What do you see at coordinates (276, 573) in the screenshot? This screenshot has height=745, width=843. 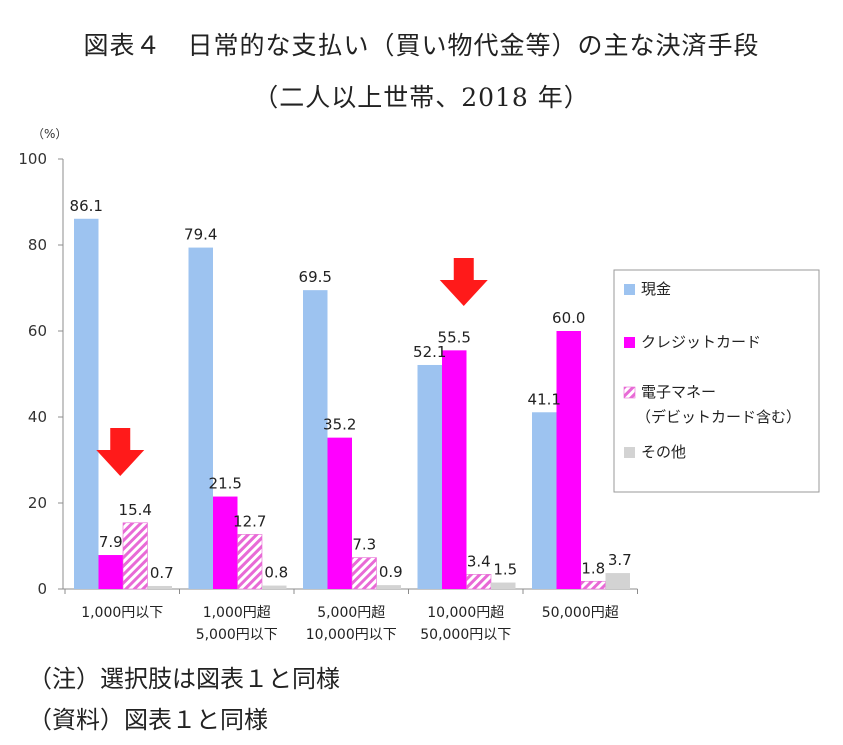 I see `bar-value-label: 0.8` at bounding box center [276, 573].